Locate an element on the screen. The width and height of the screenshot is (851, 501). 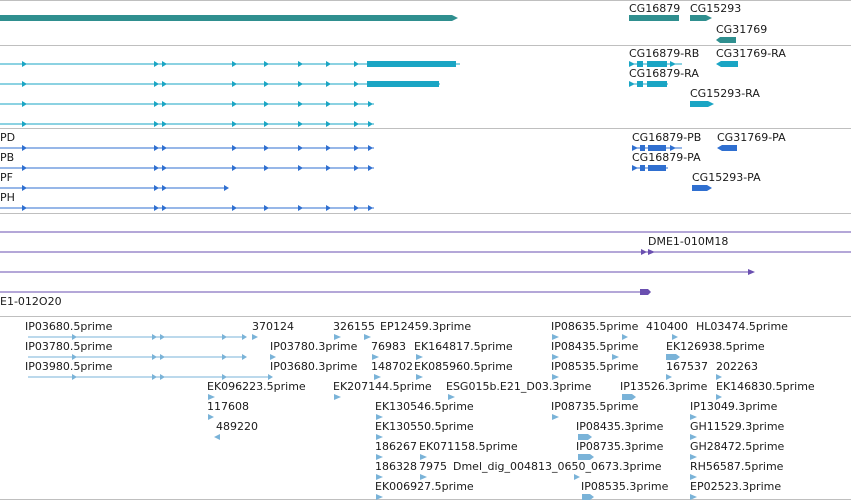
mrna-label: CG16879-RA is located at coordinates (664, 73).